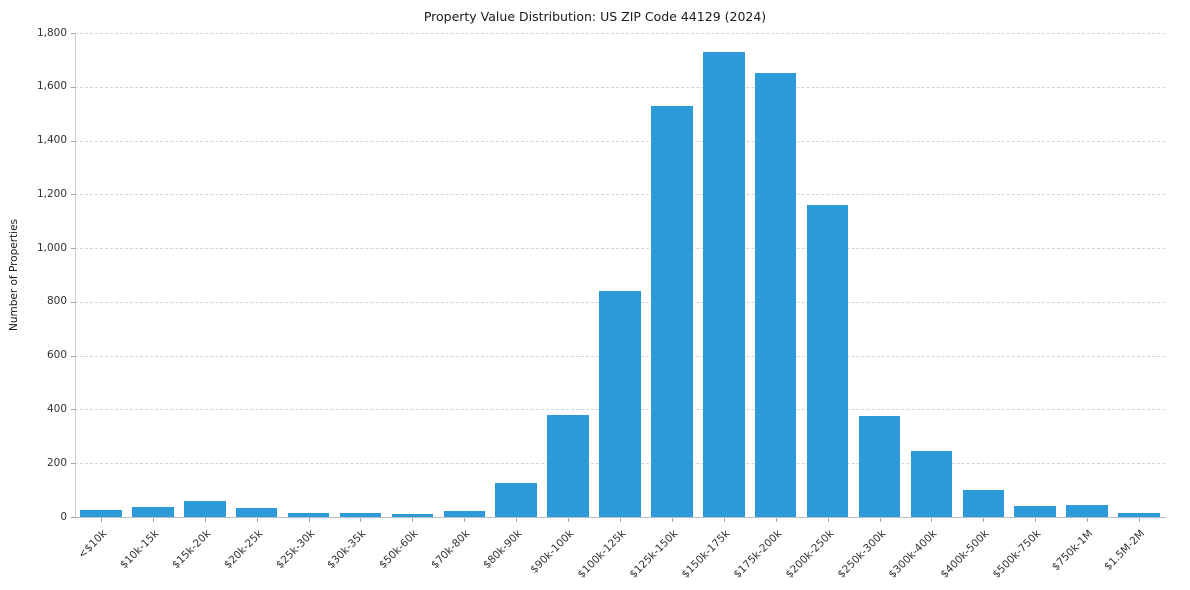 The width and height of the screenshot is (1190, 590). What do you see at coordinates (706, 554) in the screenshot?
I see `x-tick-label: $150k-175k` at bounding box center [706, 554].